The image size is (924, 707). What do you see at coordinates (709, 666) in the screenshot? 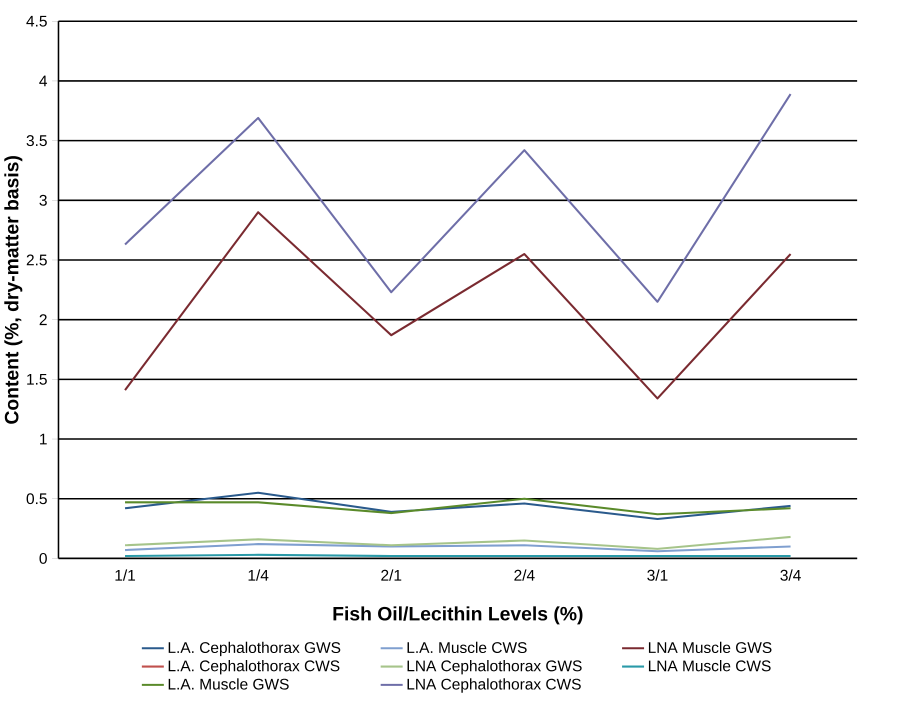
I see `legend-label: LNA Muscle CWS` at bounding box center [709, 666].